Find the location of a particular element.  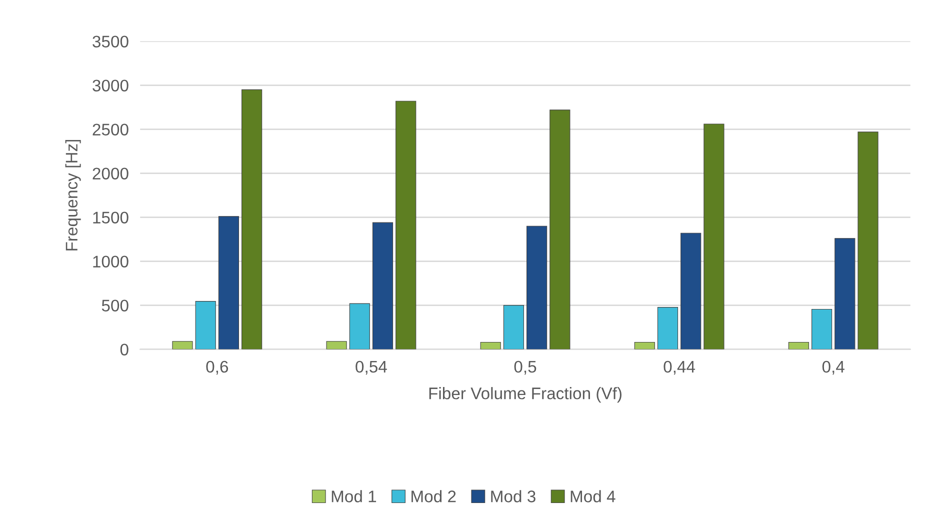

x-tick-label: 0,4 is located at coordinates (833, 367).